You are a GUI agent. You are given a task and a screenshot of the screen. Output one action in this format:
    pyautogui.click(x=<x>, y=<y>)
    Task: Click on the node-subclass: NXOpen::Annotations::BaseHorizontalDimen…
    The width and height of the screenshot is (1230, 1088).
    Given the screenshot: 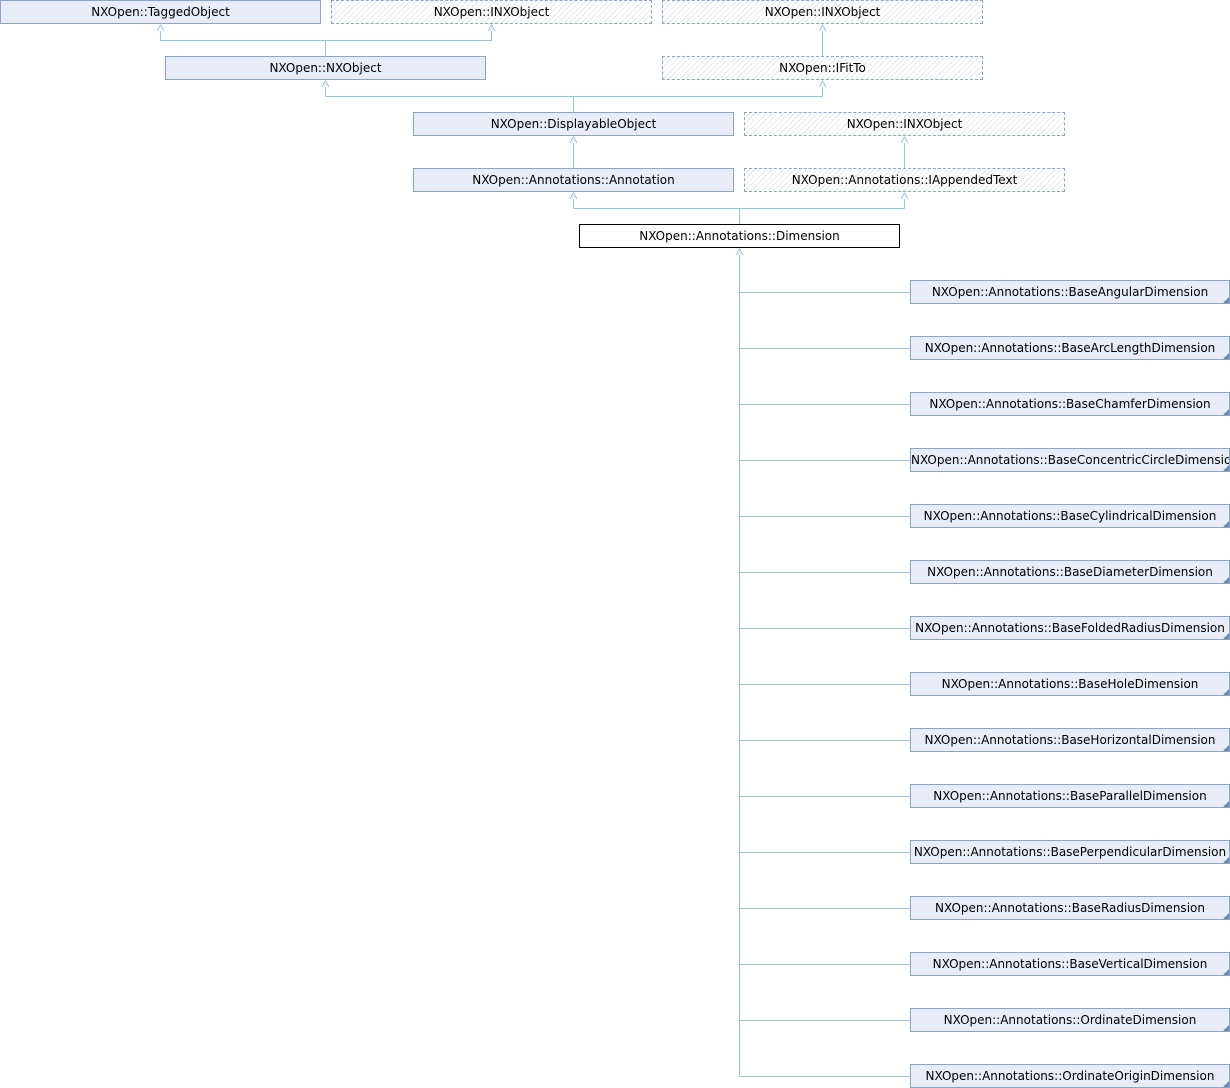 What is the action you would take?
    pyautogui.click(x=1070, y=740)
    